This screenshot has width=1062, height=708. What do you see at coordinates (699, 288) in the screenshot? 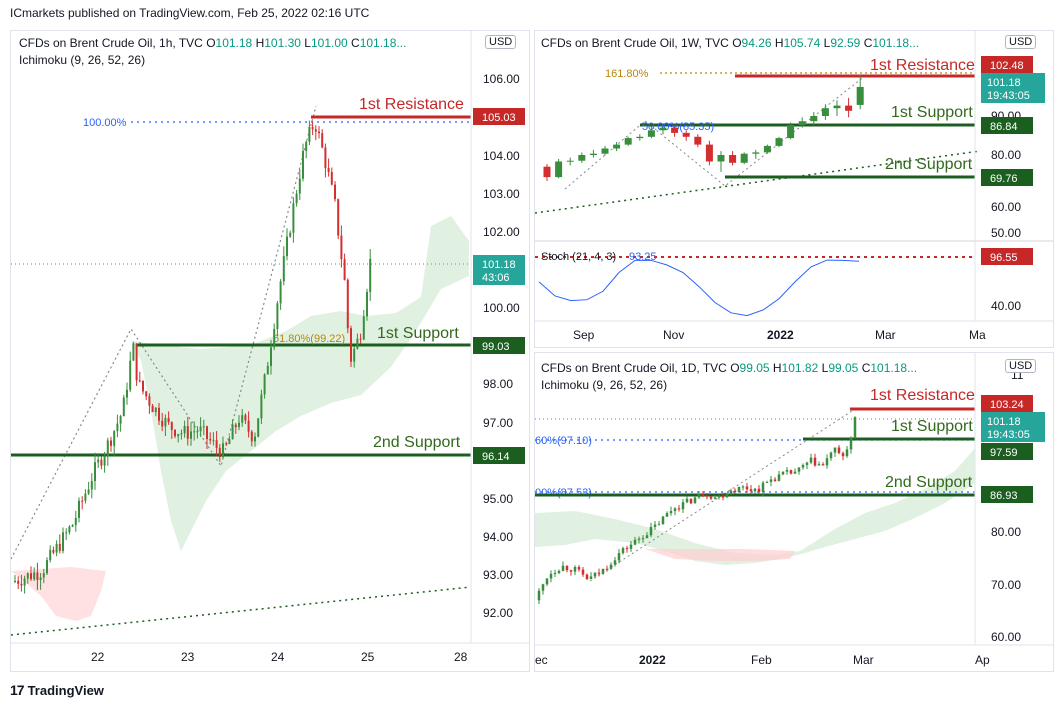
I see `stoch-line` at bounding box center [699, 288].